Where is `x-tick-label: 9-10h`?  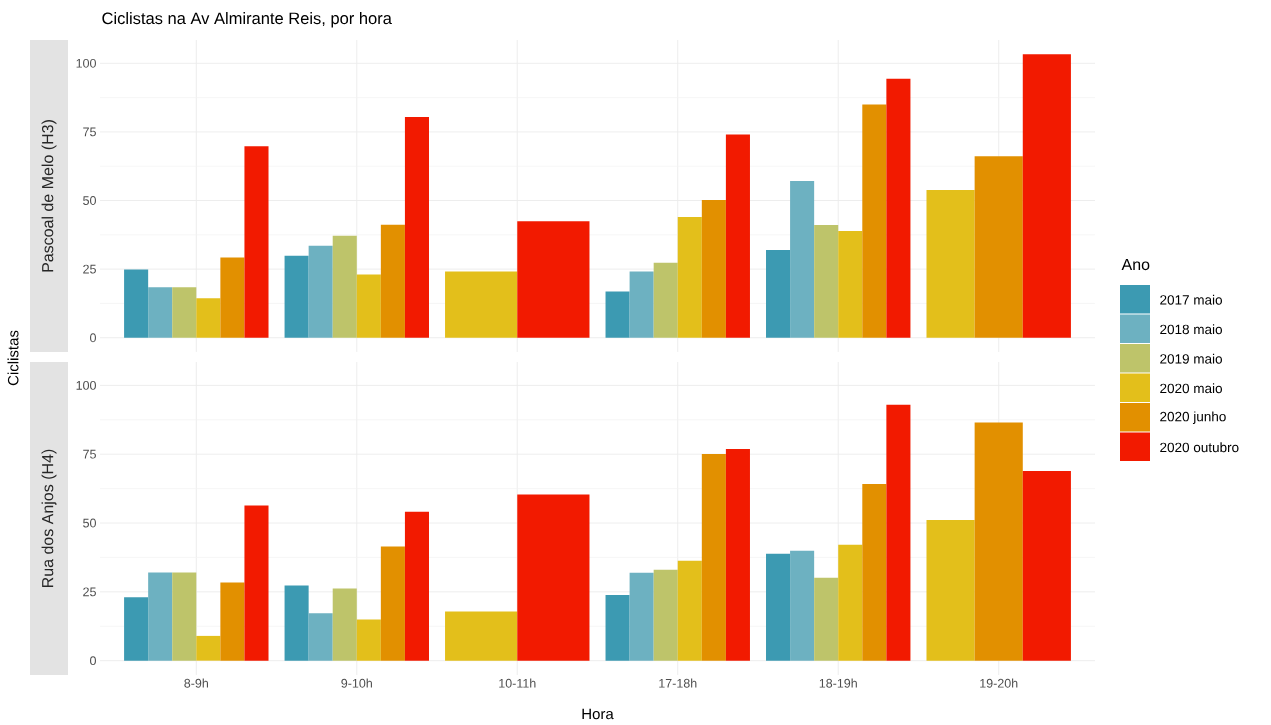 x-tick-label: 9-10h is located at coordinates (356, 683).